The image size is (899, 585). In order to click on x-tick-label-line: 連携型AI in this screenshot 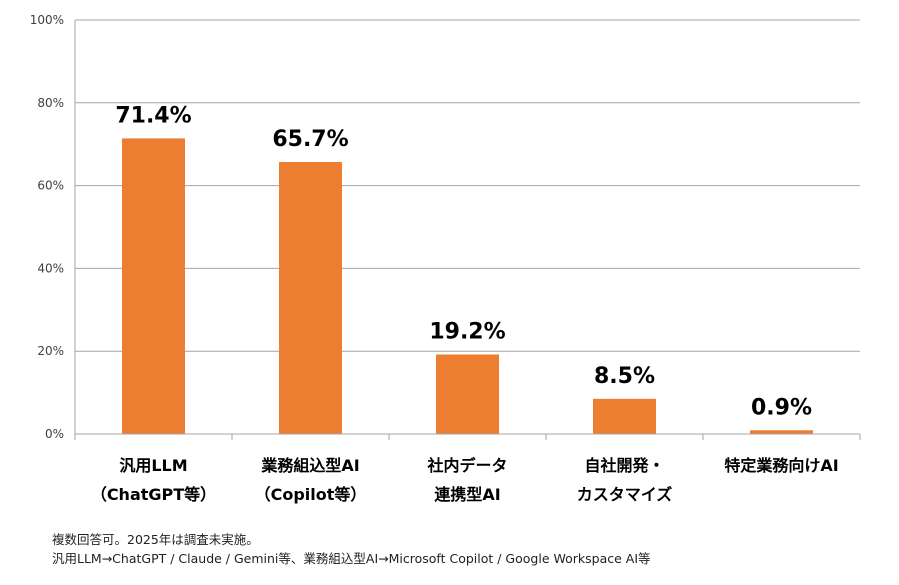, I will do `click(467, 494)`.